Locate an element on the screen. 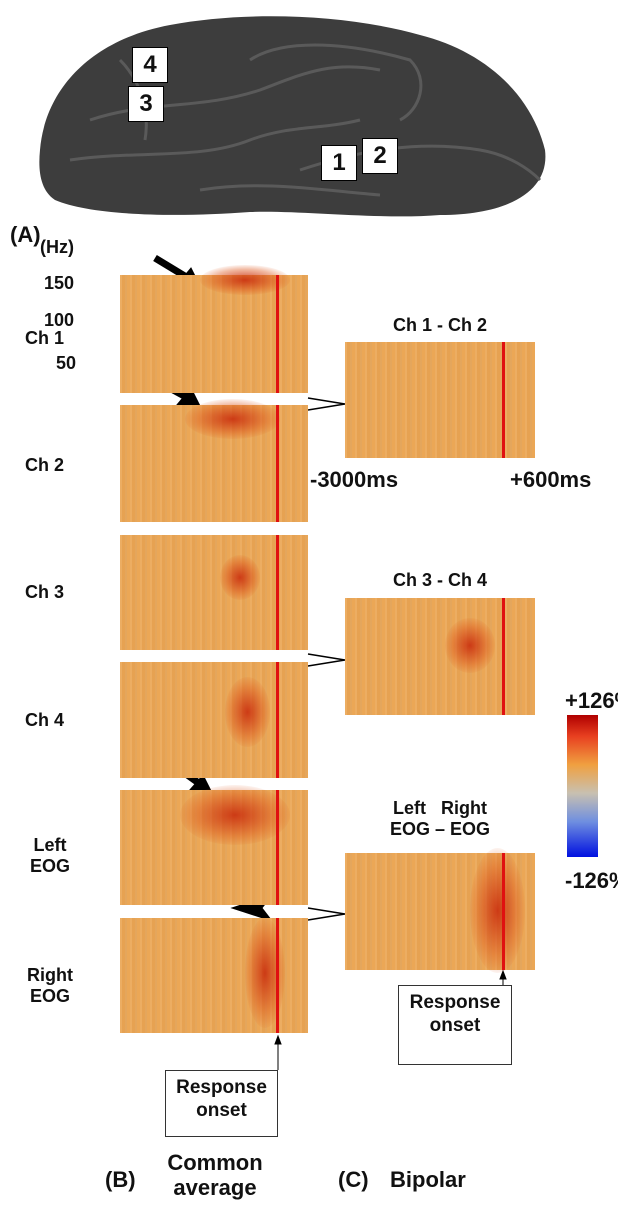  channel-label: Ch 3 is located at coordinates (45, 592).